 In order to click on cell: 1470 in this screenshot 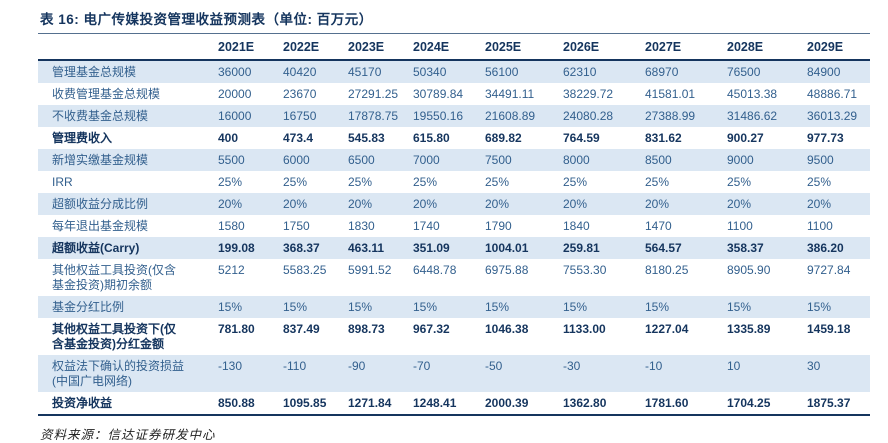, I will do `click(658, 226)`.